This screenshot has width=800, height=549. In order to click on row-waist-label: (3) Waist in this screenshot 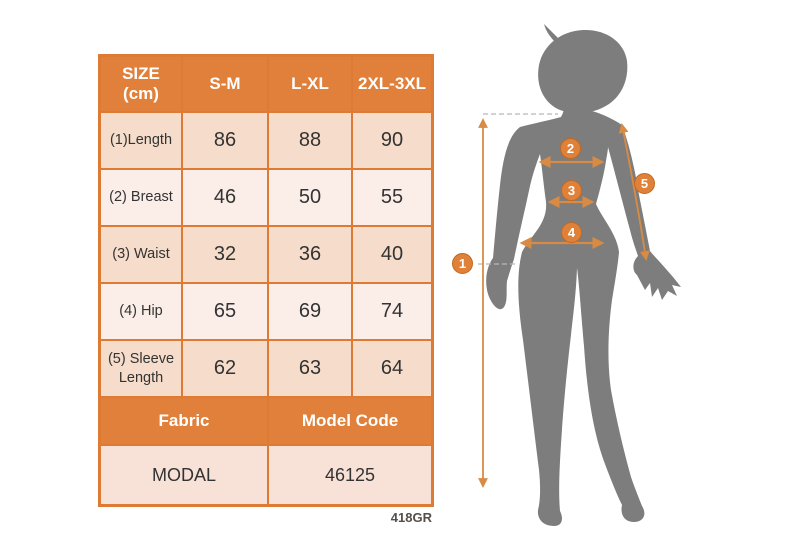, I will do `click(141, 254)`.